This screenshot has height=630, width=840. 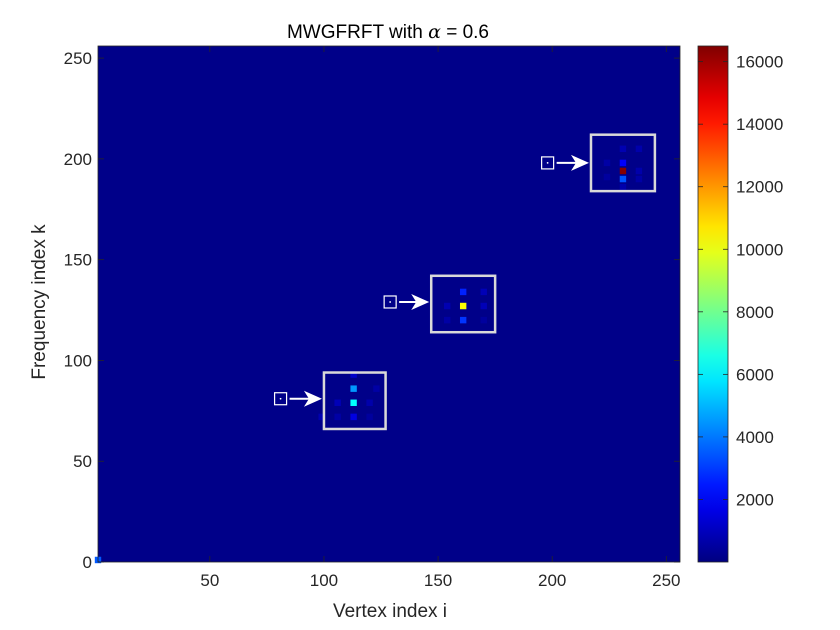 I want to click on title-suffix: = 0.6, so click(x=465, y=32).